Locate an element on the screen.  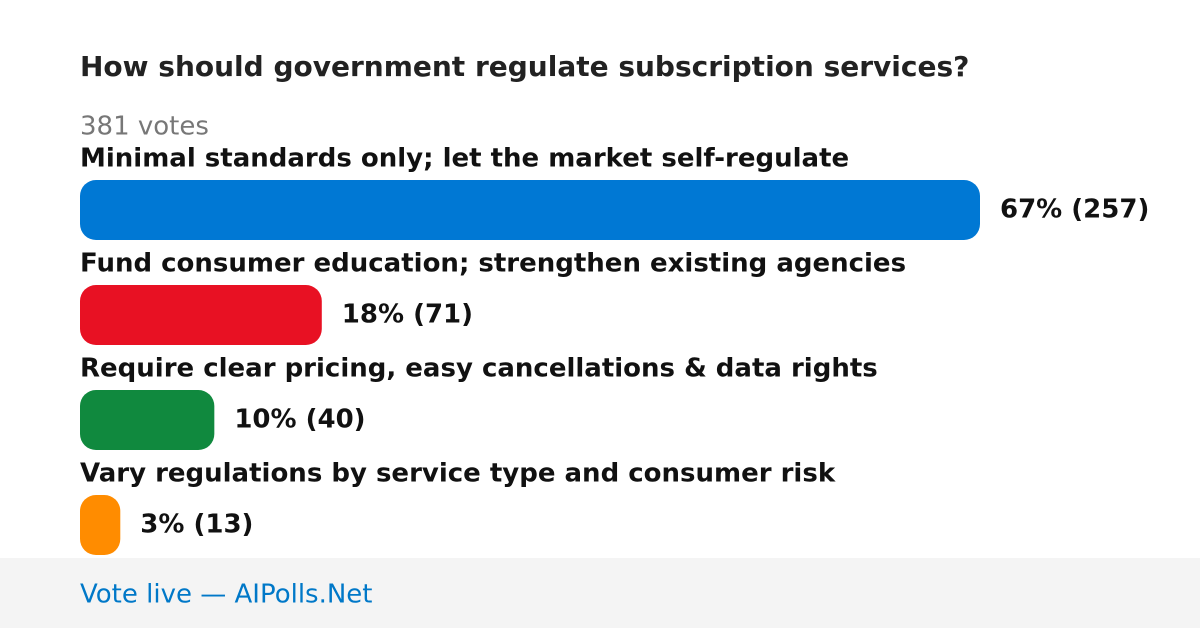
footer-bar is located at coordinates (600, 593).